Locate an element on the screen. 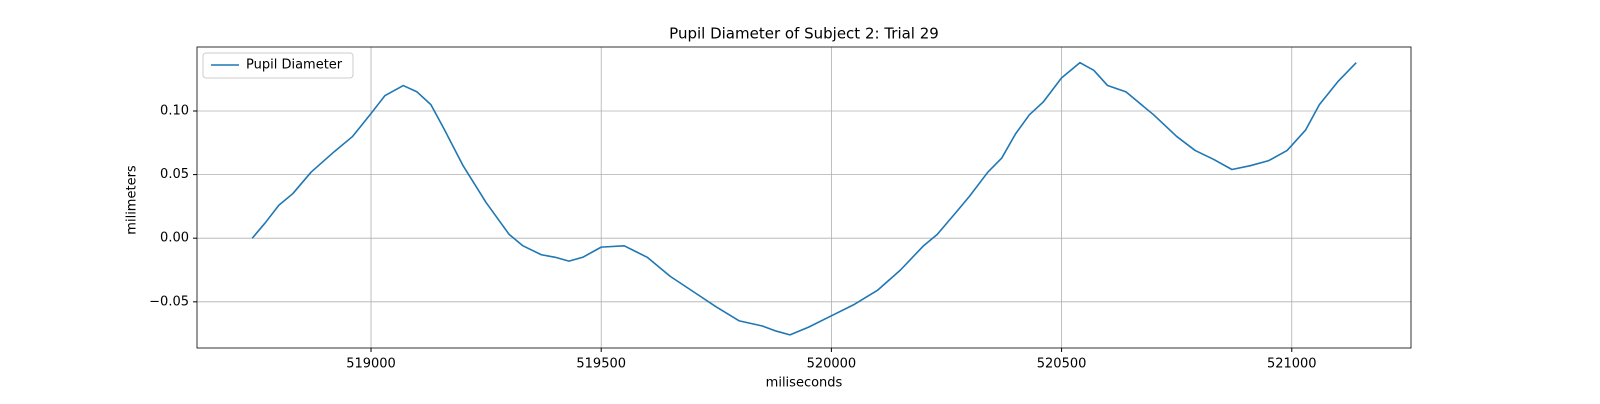 This screenshot has width=1600, height=404. legend-box is located at coordinates (278, 65).